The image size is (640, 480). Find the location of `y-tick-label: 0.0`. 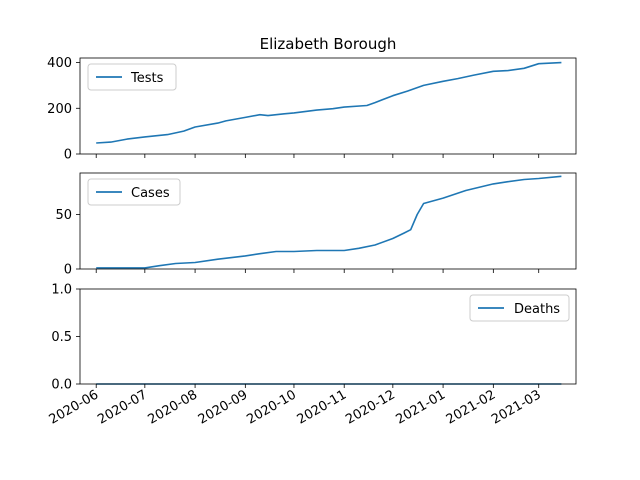

y-tick-label: 0.0 is located at coordinates (61, 385).